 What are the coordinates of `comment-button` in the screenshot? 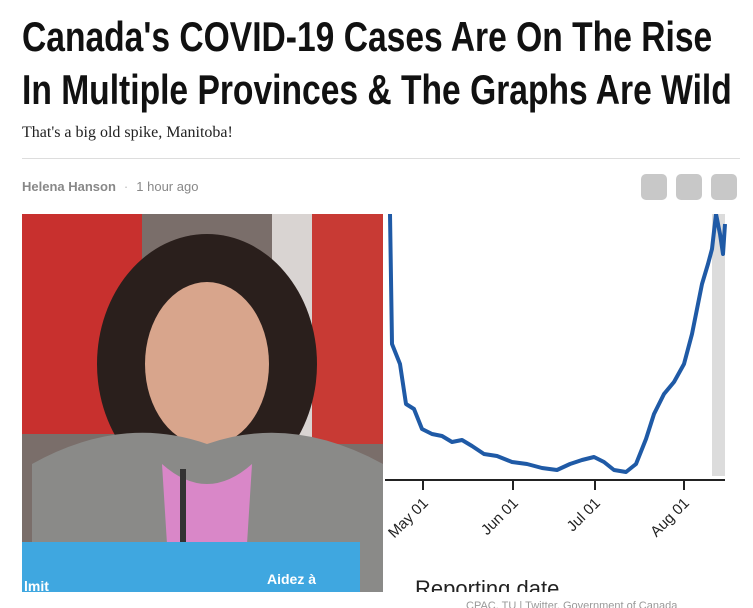 It's located at (689, 187).